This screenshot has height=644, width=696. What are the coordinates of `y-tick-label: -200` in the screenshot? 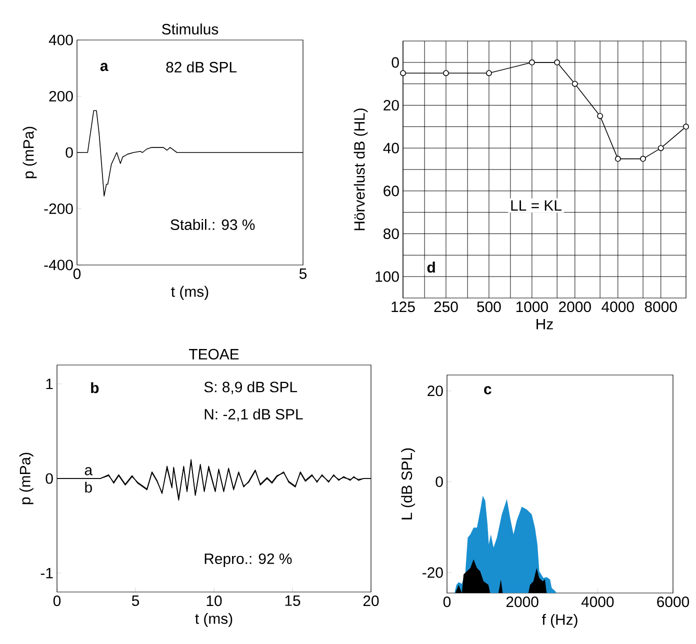 It's located at (58, 208).